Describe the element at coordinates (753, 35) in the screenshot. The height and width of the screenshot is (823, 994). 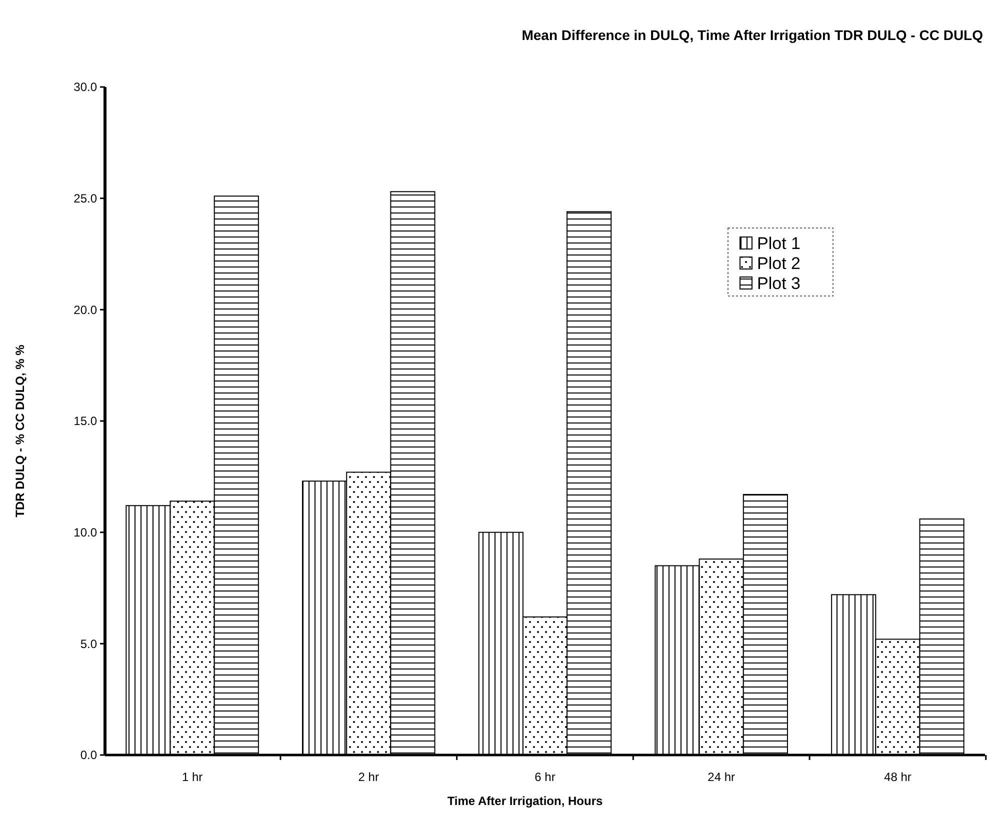
I see `chart-title: Mean Difference in DULQ, Time After Irrigation TDR DULQ - CC DULQ` at that location.